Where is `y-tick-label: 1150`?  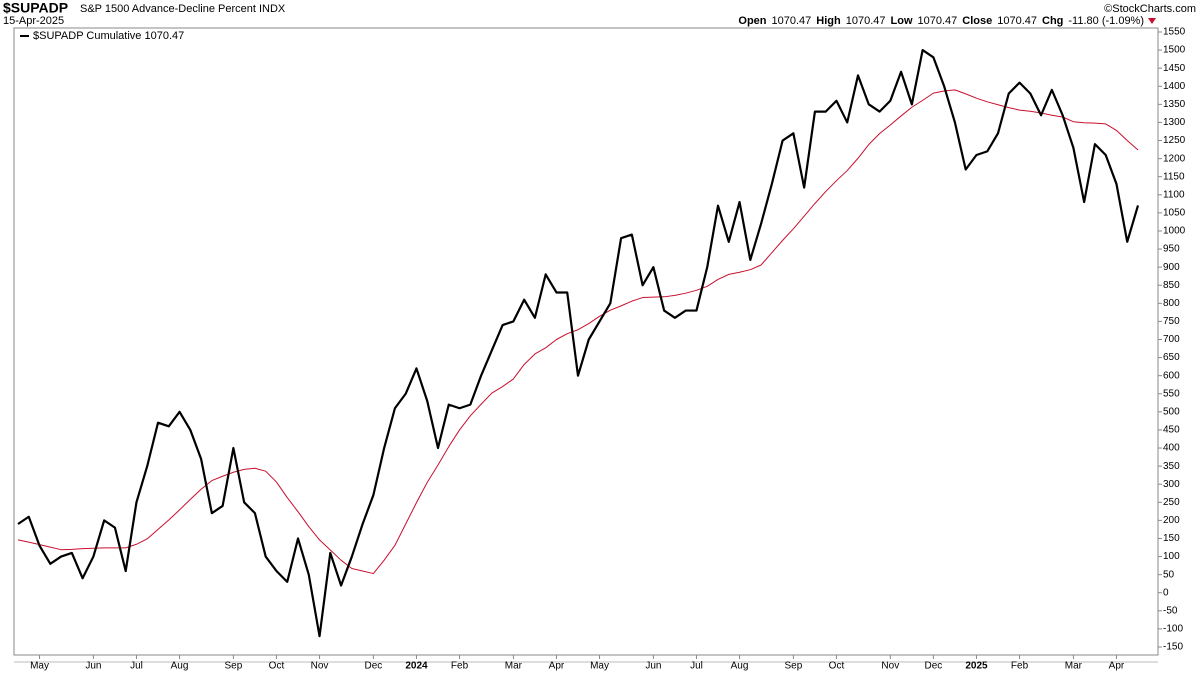
y-tick-label: 1150 is located at coordinates (1174, 176).